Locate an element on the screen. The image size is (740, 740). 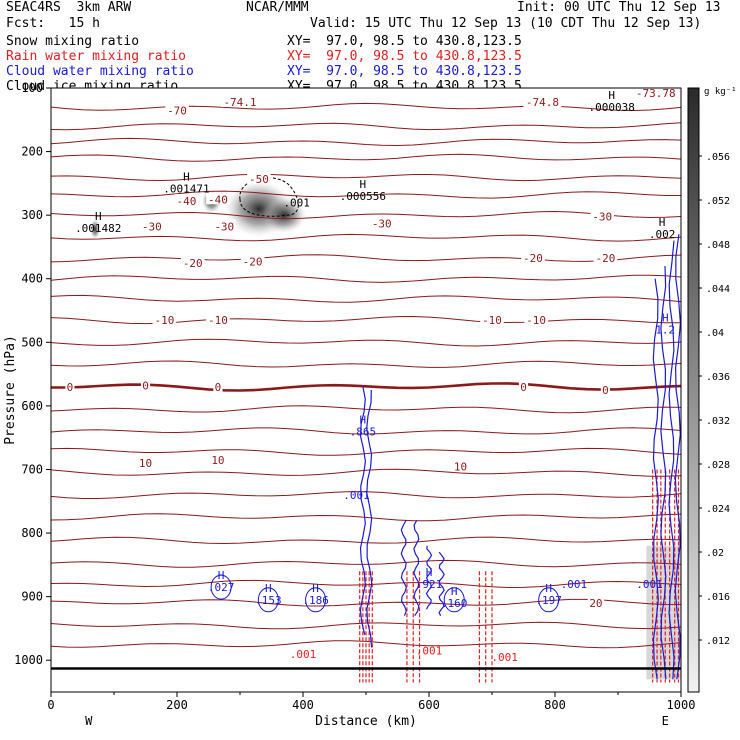
colorbar-tick-label-5: .036 is located at coordinates (718, 377).